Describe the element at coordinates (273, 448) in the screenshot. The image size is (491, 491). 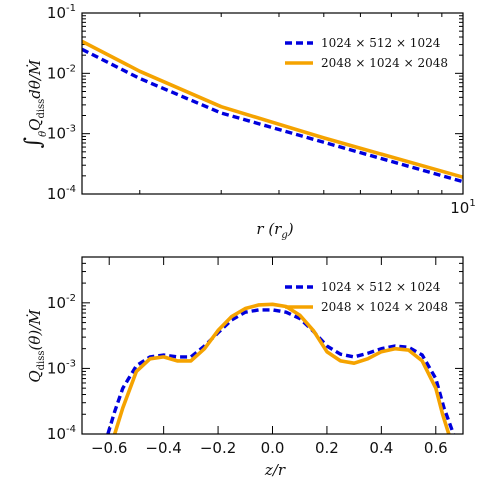
I see `x-tick-label: 0.0` at that location.